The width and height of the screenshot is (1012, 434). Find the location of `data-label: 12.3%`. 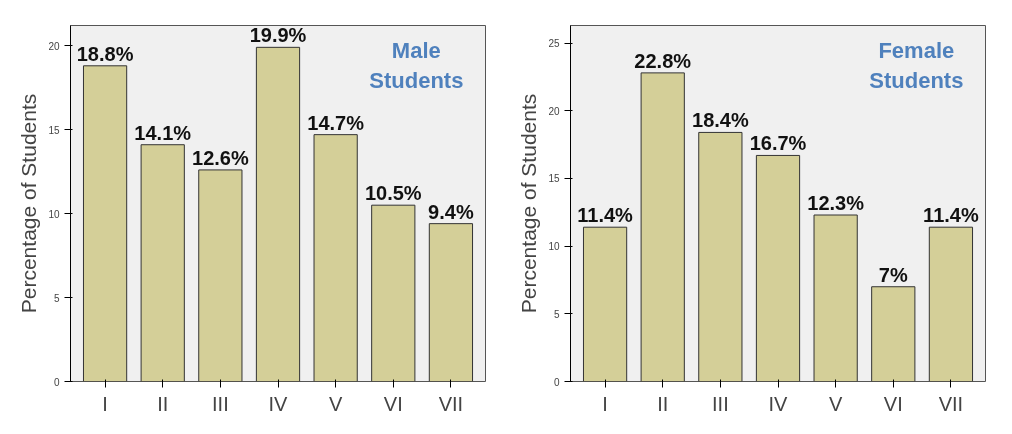

data-label: 12.3% is located at coordinates (836, 203).